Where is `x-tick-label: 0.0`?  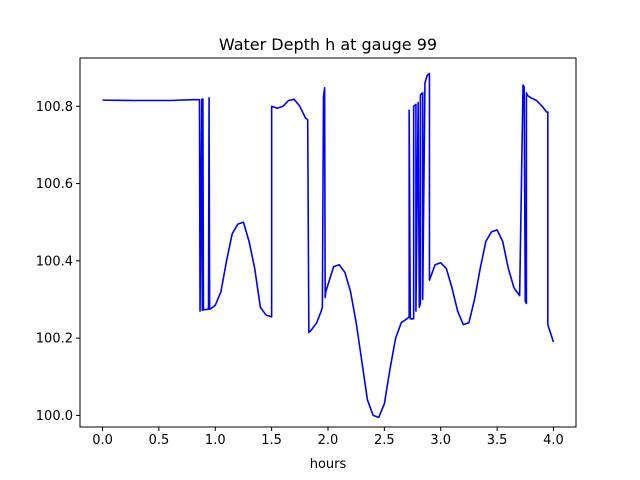 x-tick-label: 0.0 is located at coordinates (102, 440).